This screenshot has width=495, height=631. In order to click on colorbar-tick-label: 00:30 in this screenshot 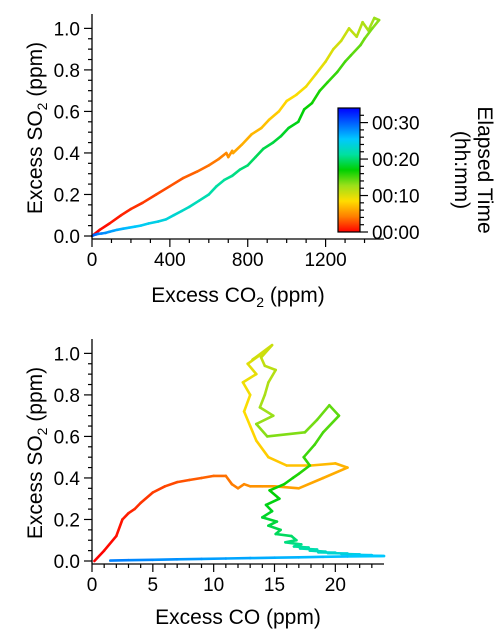, I will do `click(396, 124)`.